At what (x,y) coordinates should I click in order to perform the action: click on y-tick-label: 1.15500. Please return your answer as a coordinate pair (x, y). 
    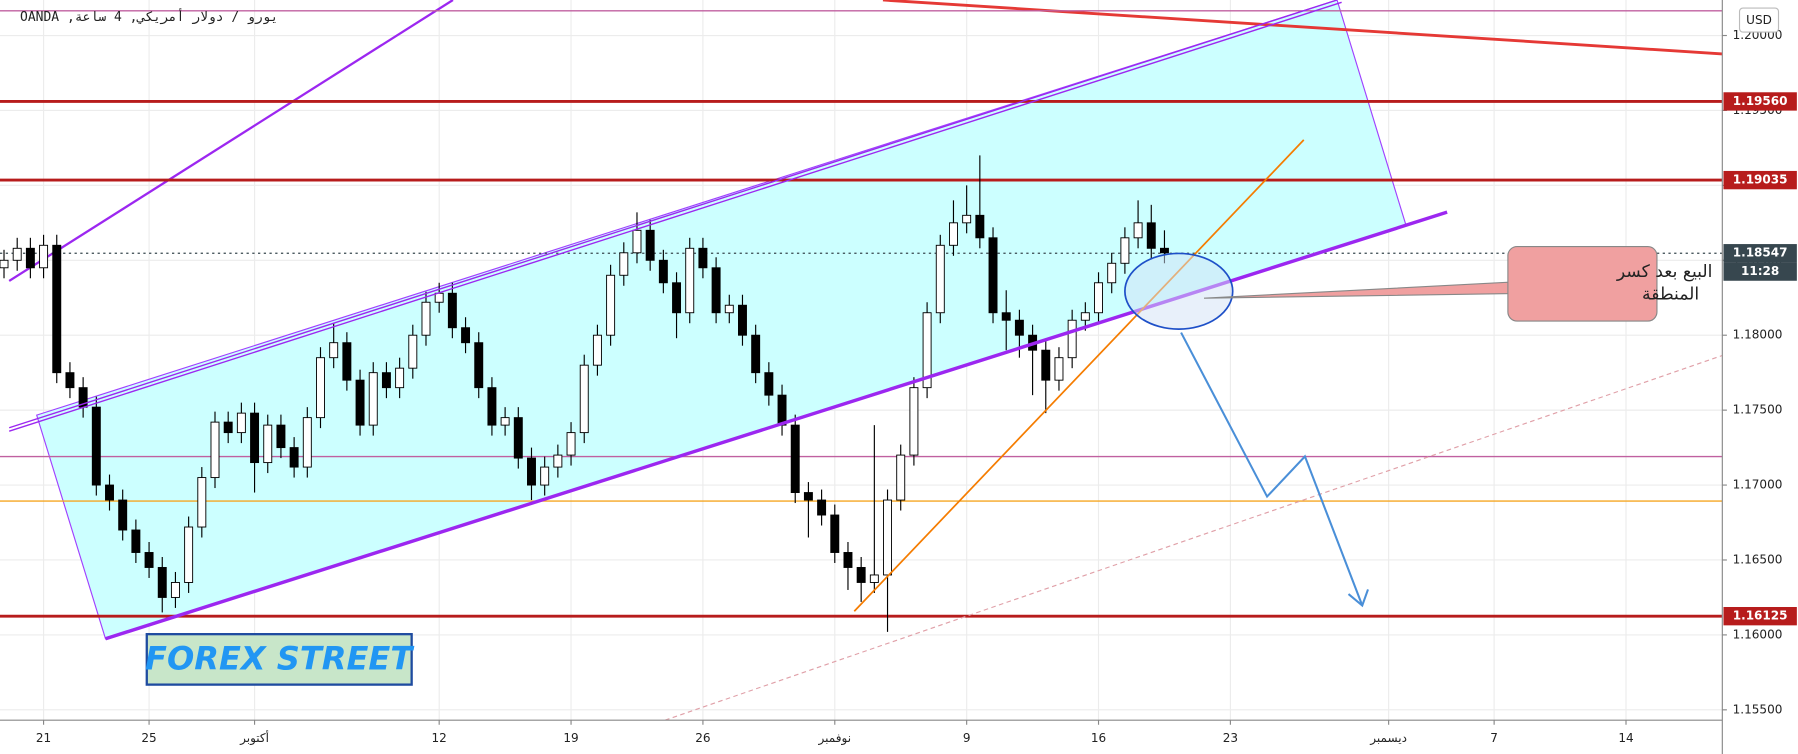
    Looking at the image, I should click on (1758, 709).